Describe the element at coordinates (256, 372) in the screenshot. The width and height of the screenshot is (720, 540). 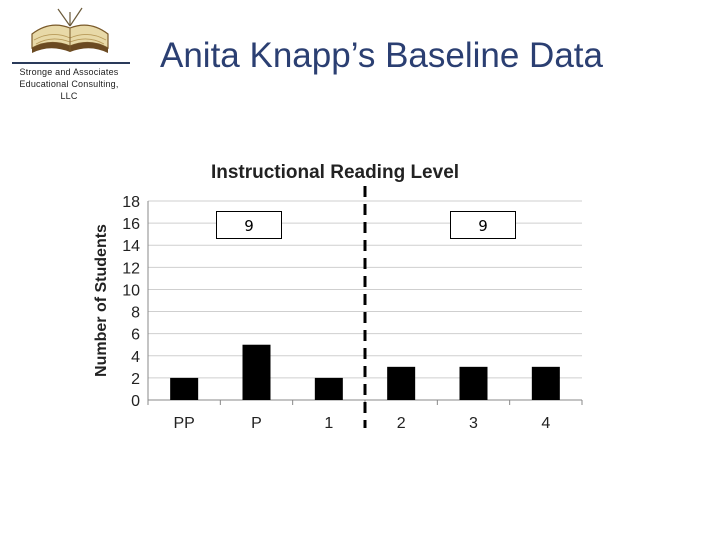
I see `bar-P` at that location.